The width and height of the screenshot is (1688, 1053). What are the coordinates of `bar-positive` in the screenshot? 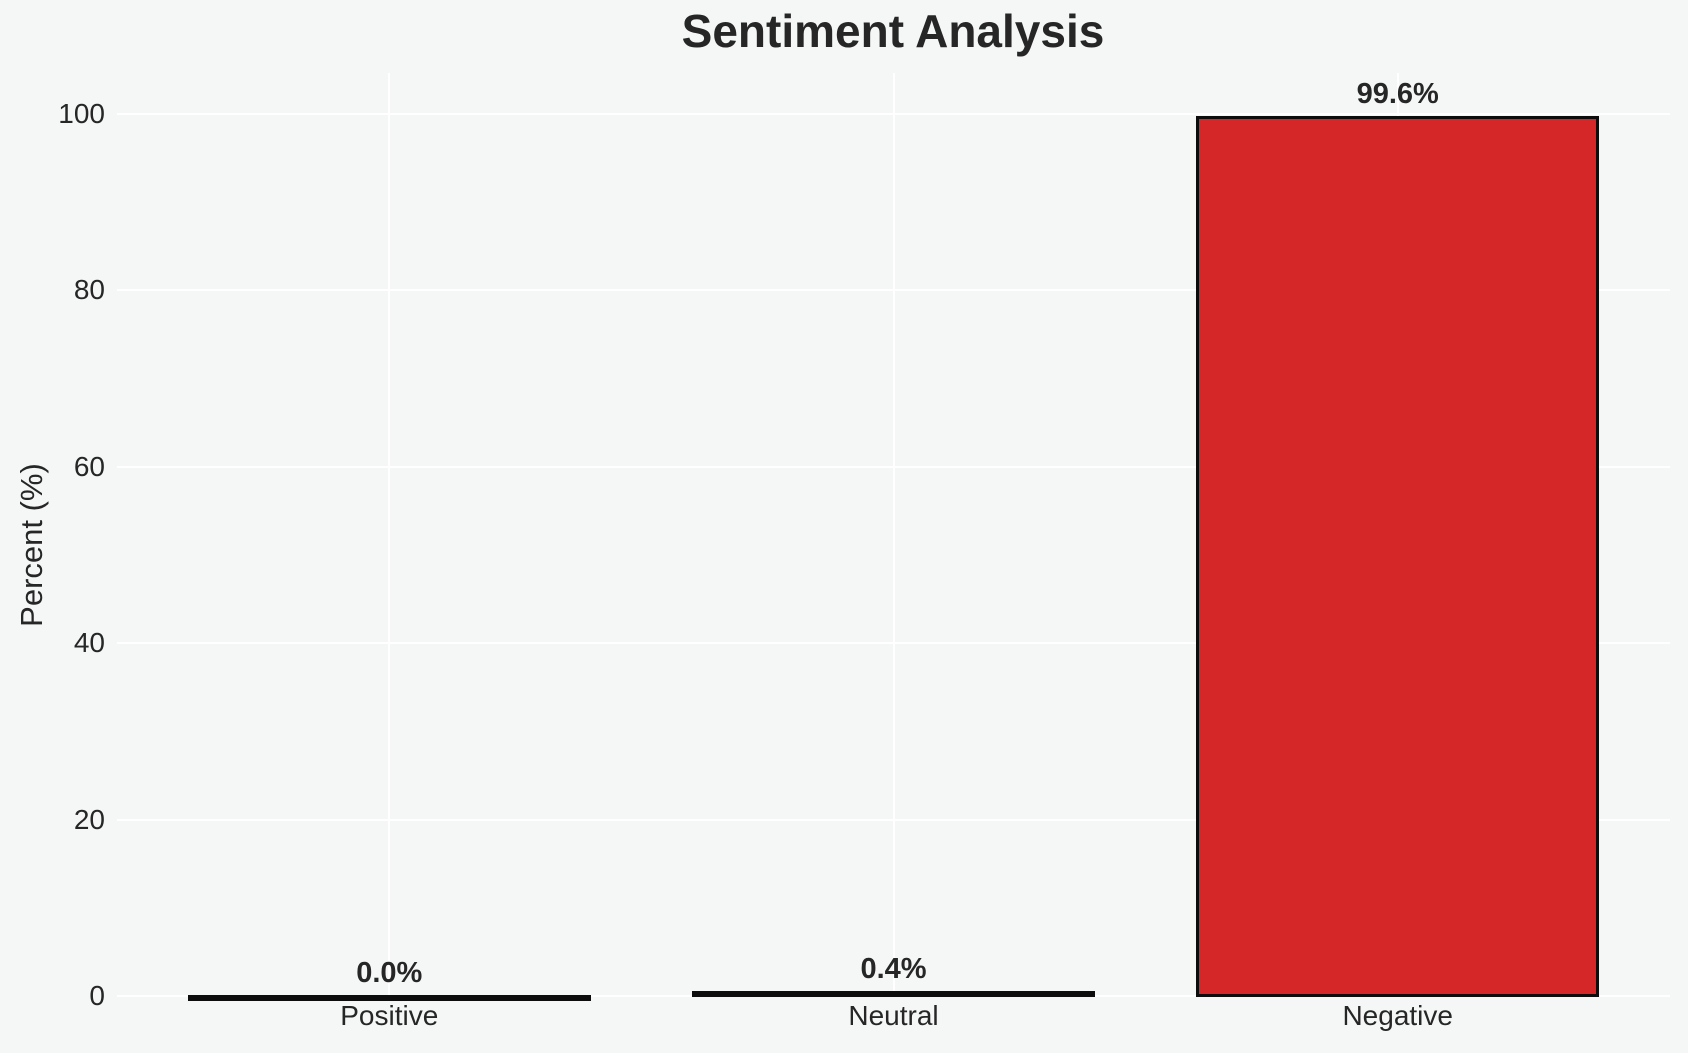 It's located at (389, 997).